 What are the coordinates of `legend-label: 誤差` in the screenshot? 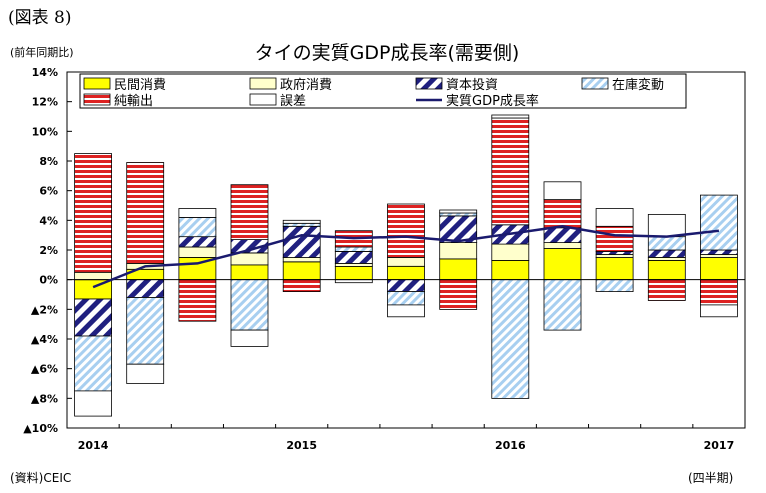 It's located at (293, 101).